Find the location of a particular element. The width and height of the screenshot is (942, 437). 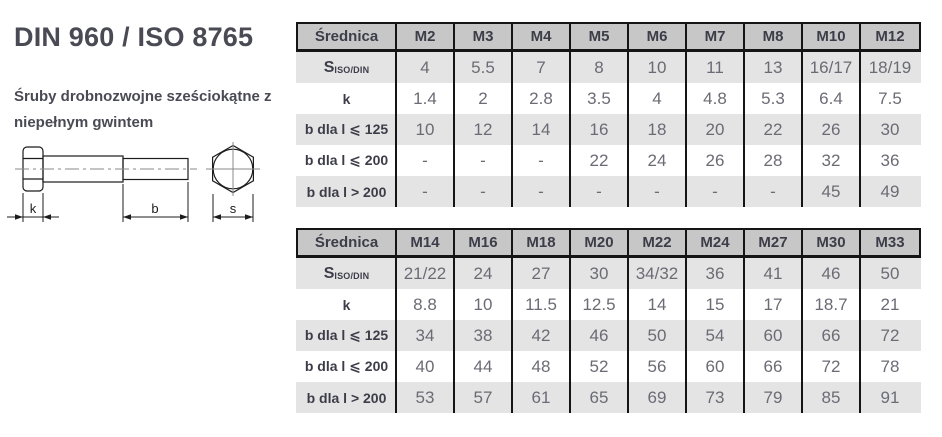

table-value-cell: 65 is located at coordinates (600, 397).